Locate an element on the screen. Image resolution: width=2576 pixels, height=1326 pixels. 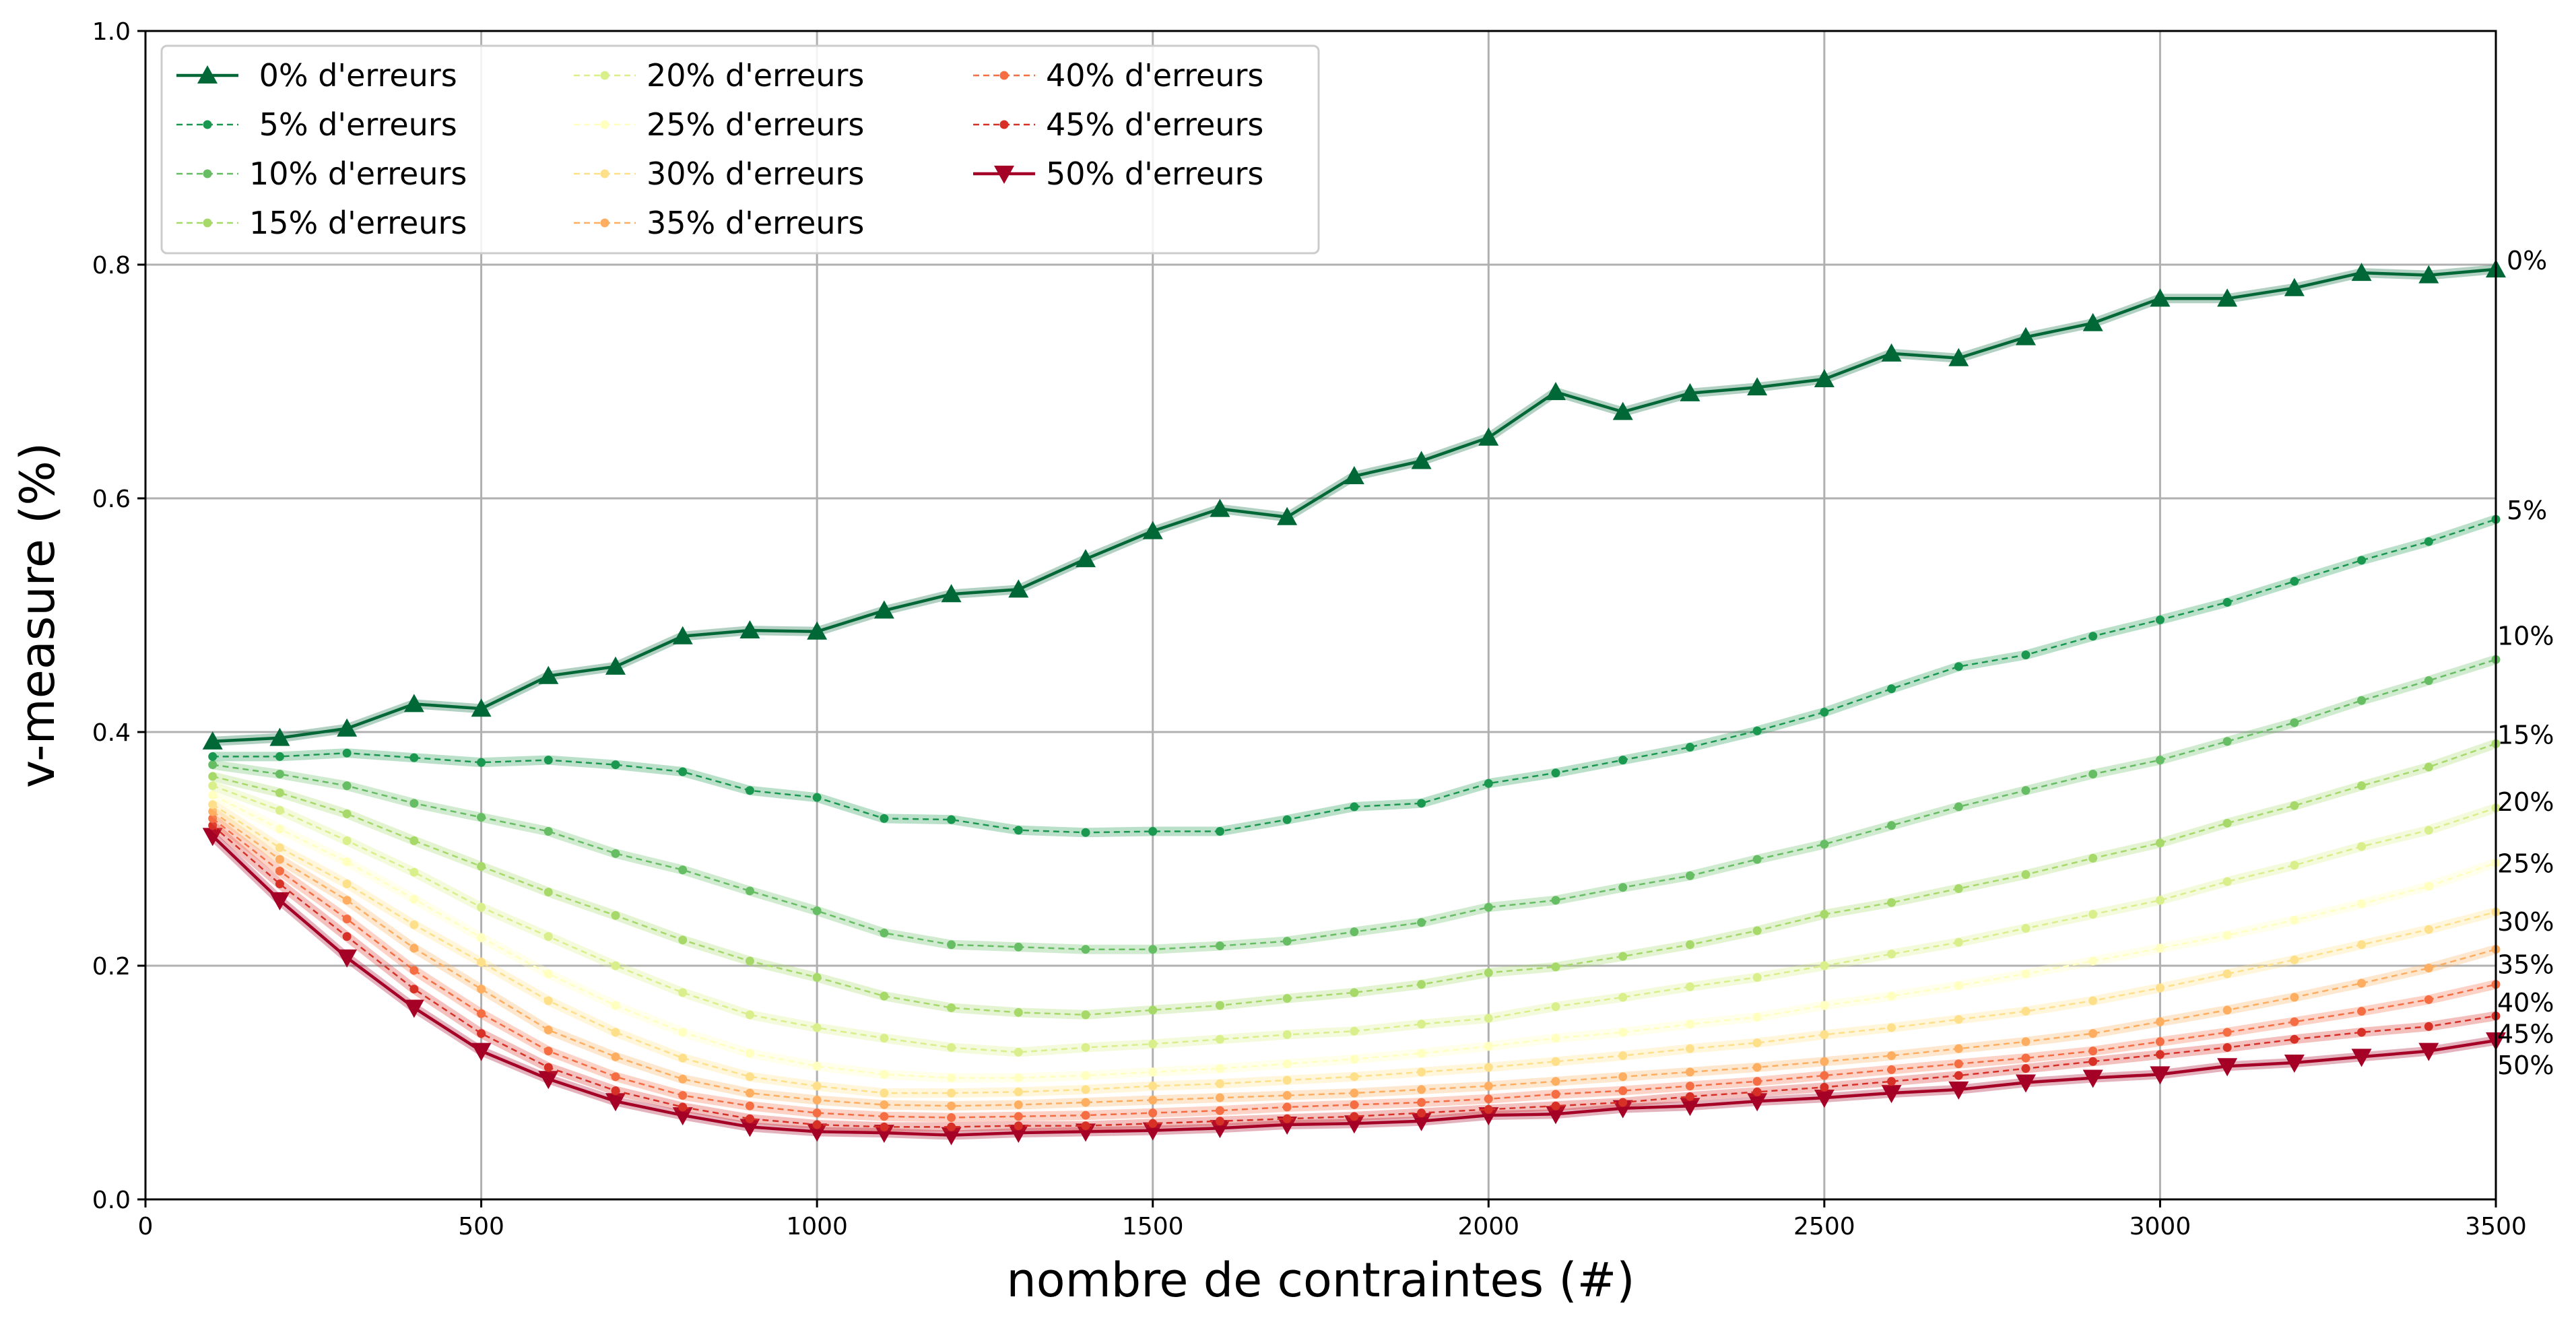
legend-box is located at coordinates (740, 149).